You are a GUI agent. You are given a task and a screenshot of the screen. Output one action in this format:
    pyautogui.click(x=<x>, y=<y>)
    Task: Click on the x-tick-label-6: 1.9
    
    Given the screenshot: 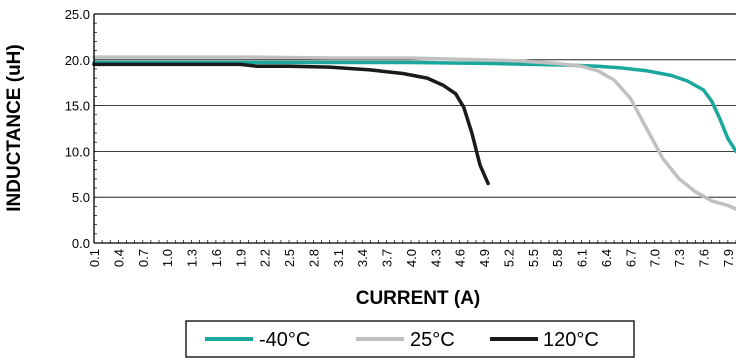 What is the action you would take?
    pyautogui.click(x=240, y=258)
    